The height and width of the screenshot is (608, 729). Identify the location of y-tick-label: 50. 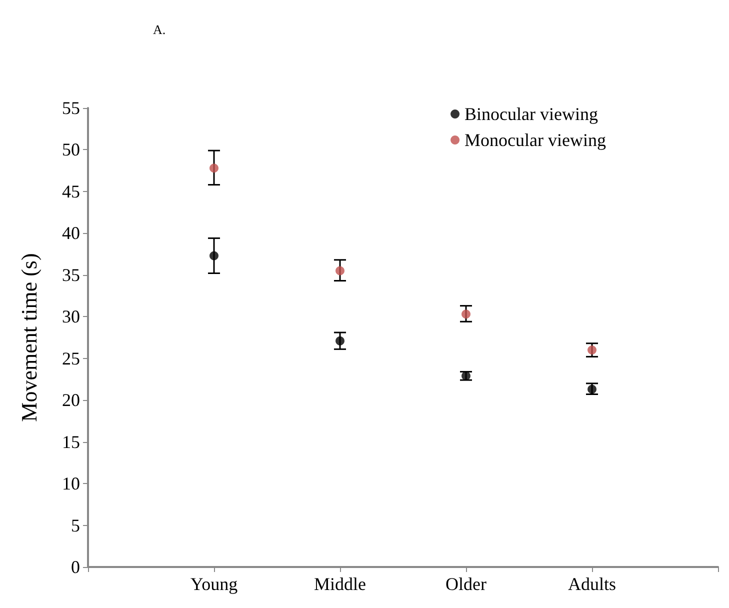
(71, 150).